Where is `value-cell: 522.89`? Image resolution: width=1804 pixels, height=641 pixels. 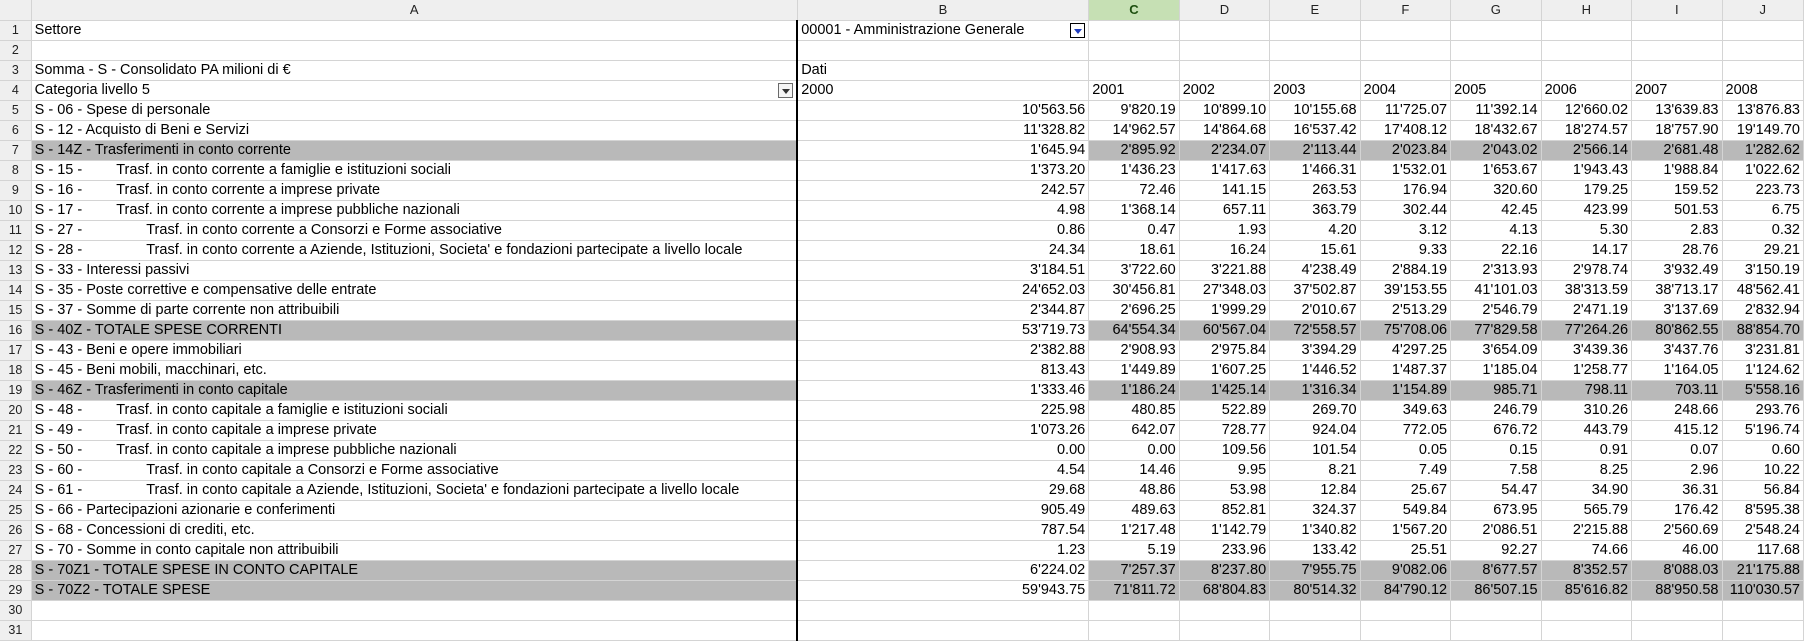
value-cell: 522.89 is located at coordinates (1225, 410).